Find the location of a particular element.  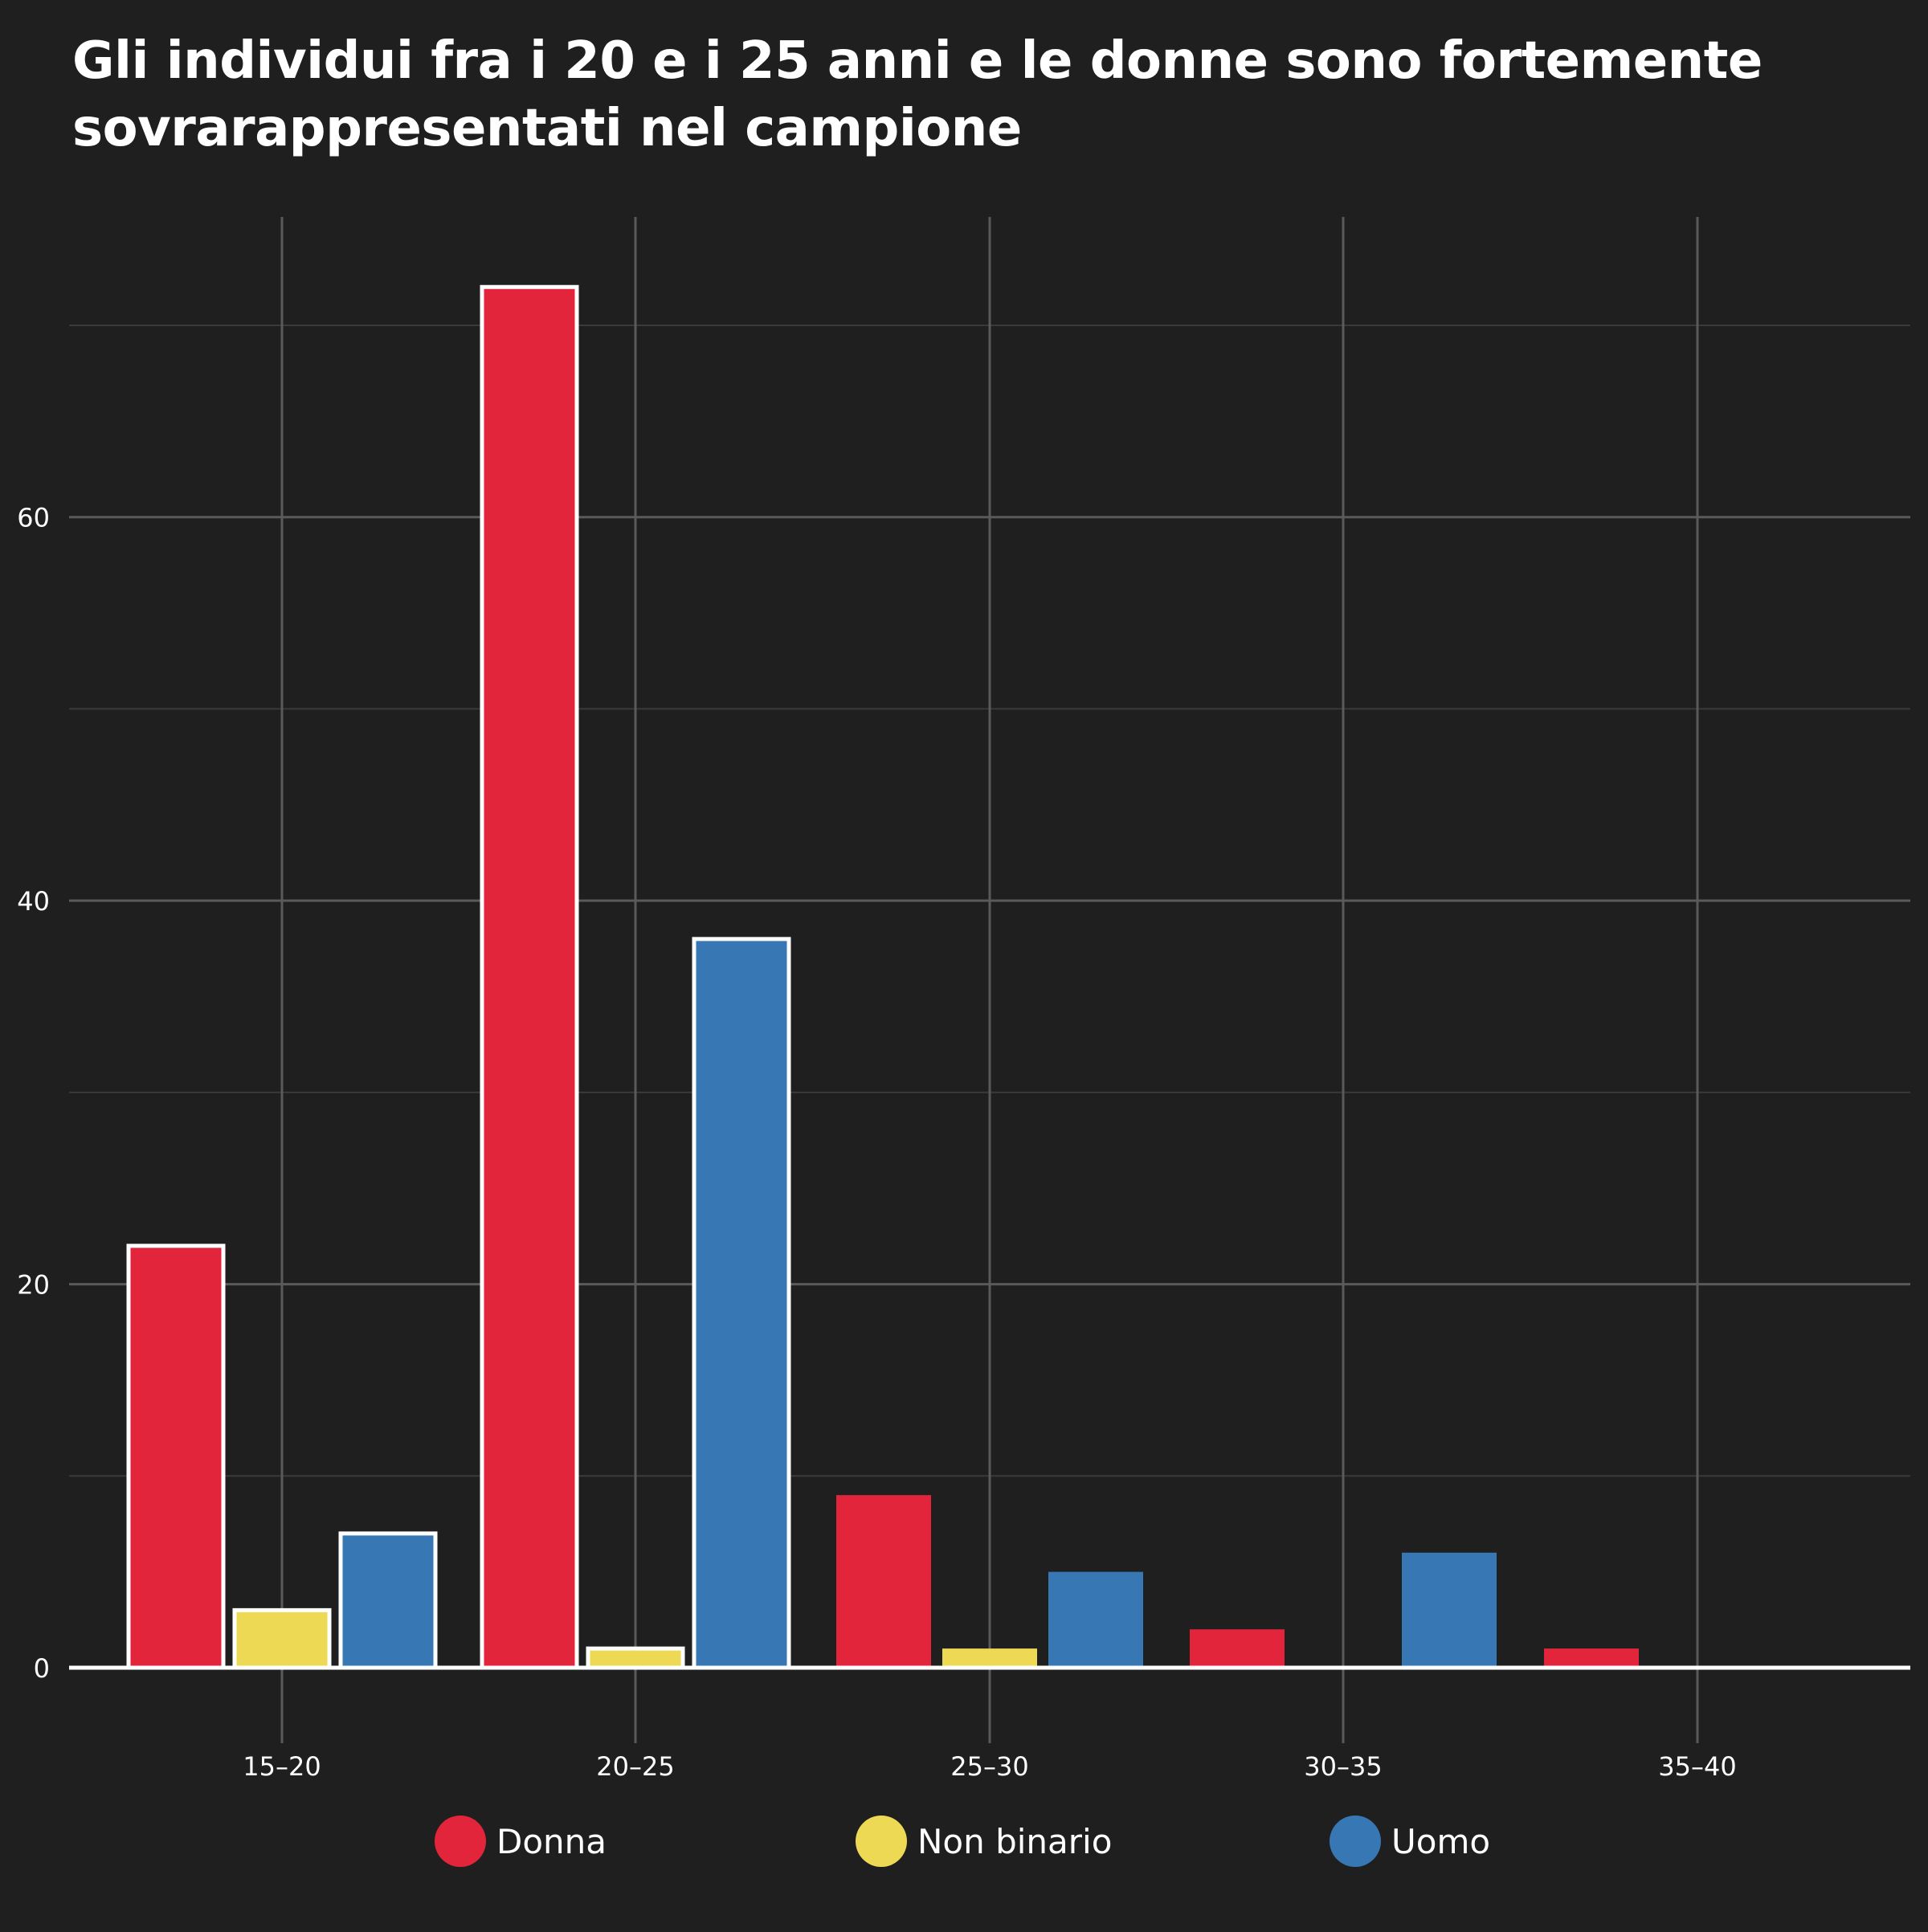

legend-marker-uomo is located at coordinates (1355, 1841).